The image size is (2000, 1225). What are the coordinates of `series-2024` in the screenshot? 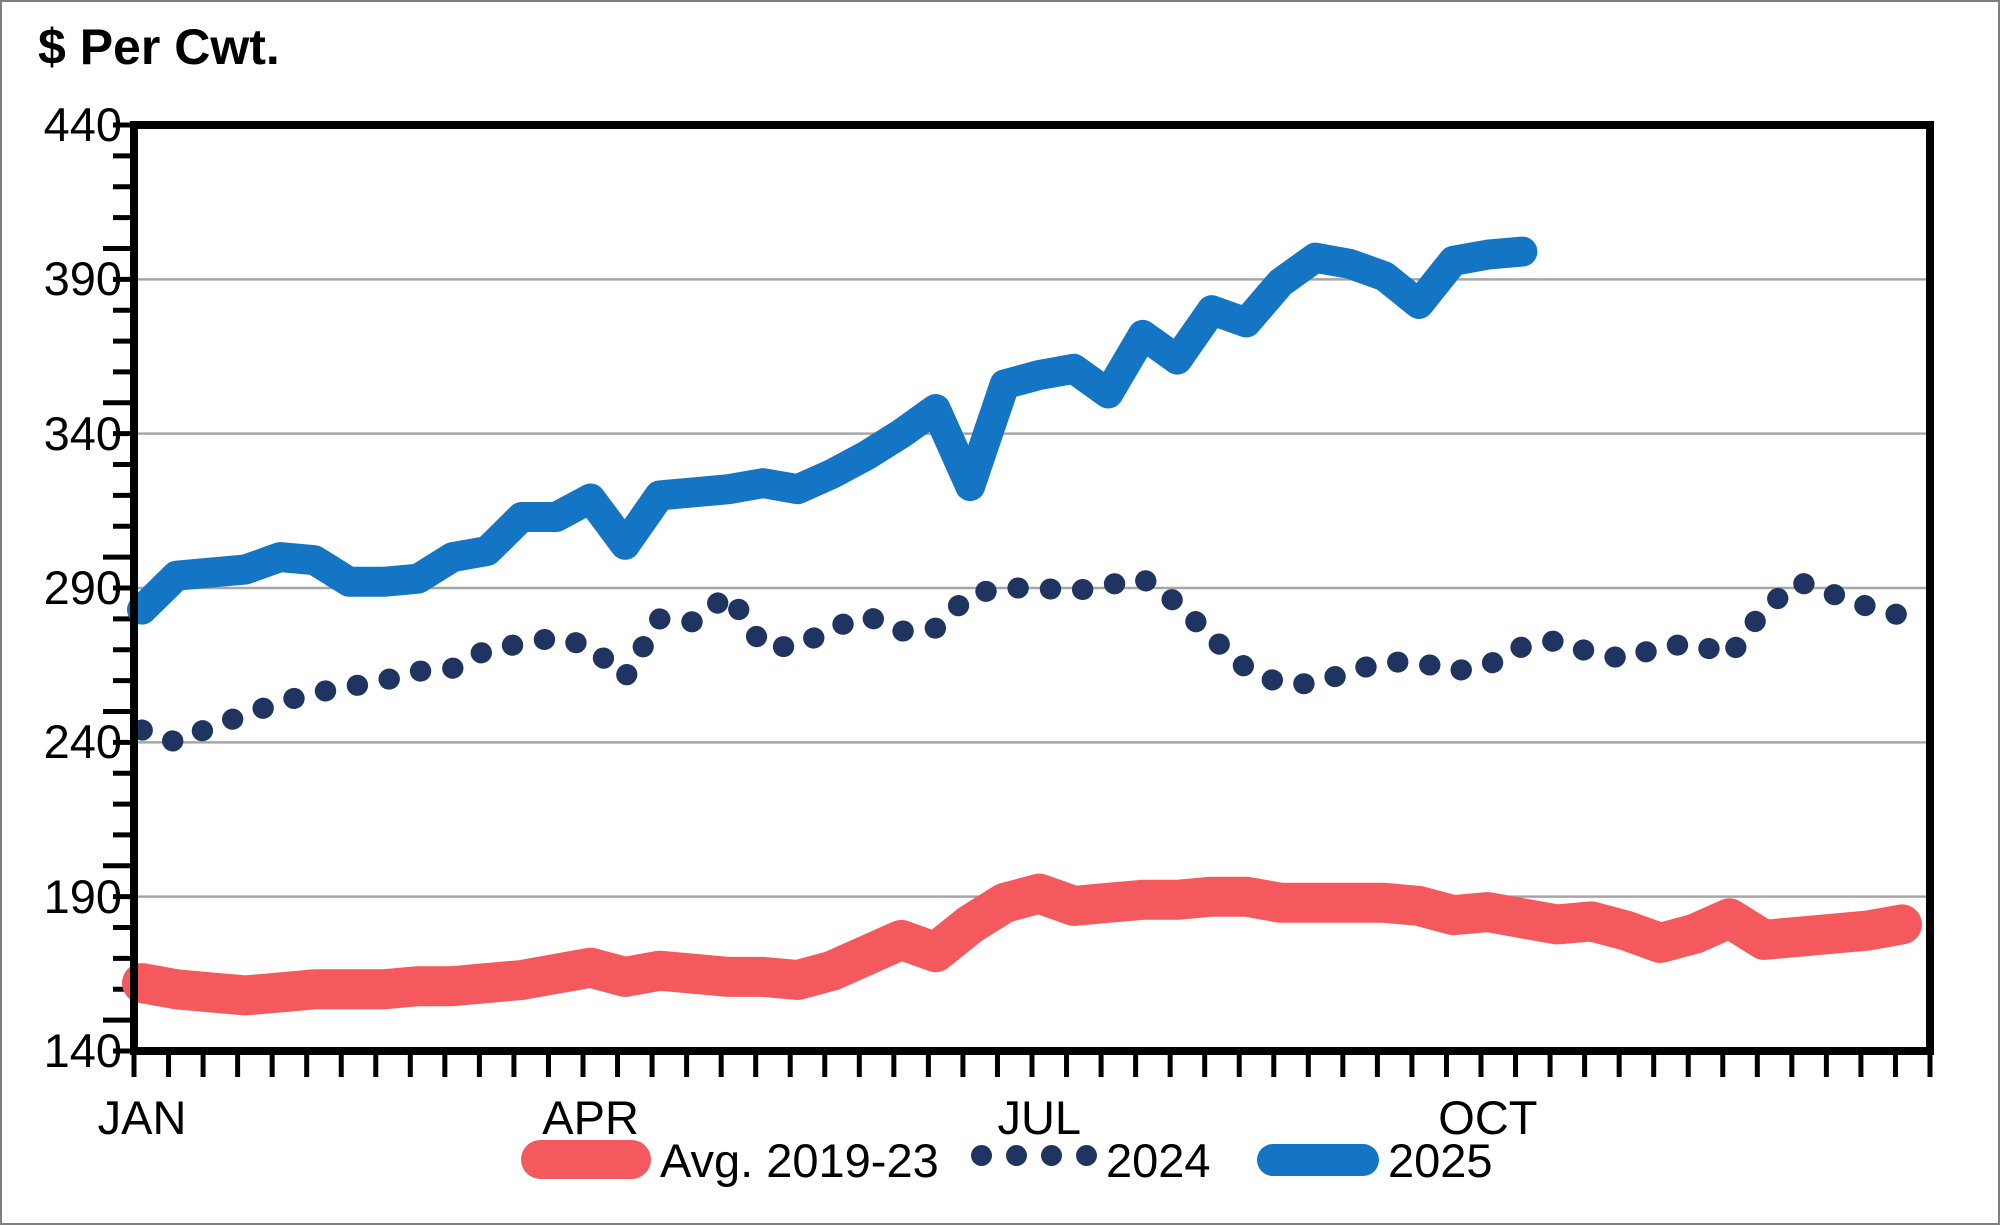 It's located at (1022, 660).